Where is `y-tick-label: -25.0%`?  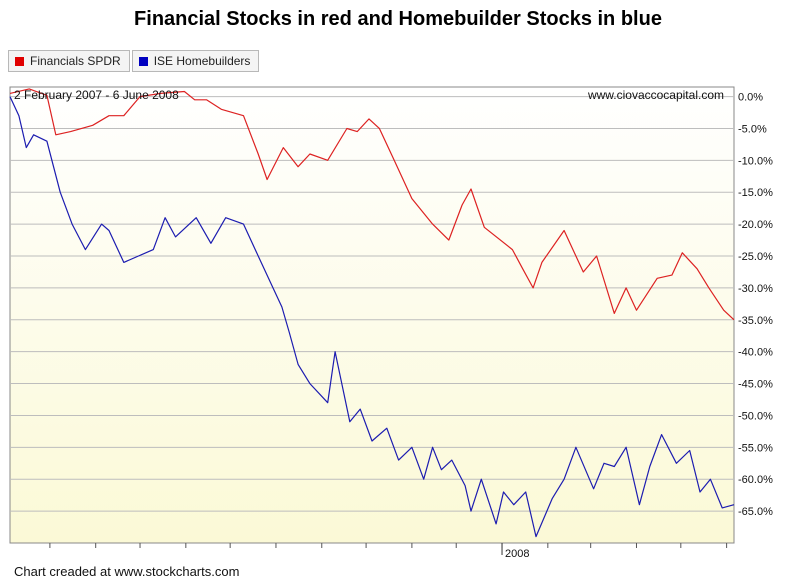
y-tick-label: -25.0% is located at coordinates (755, 257).